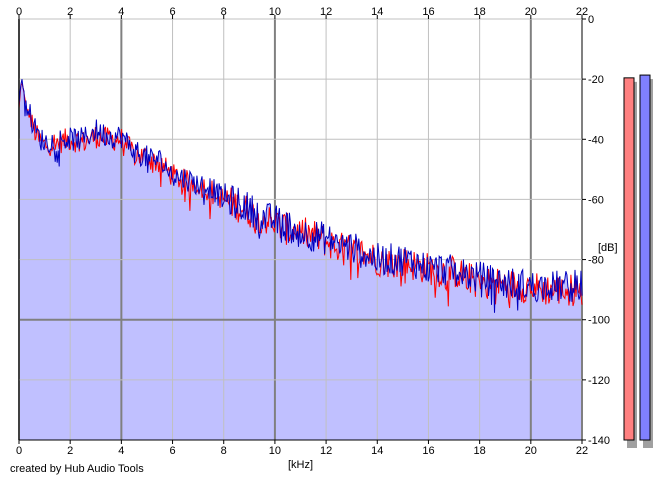  I want to click on x-tick-label-bottom-0: 0, so click(19, 451).